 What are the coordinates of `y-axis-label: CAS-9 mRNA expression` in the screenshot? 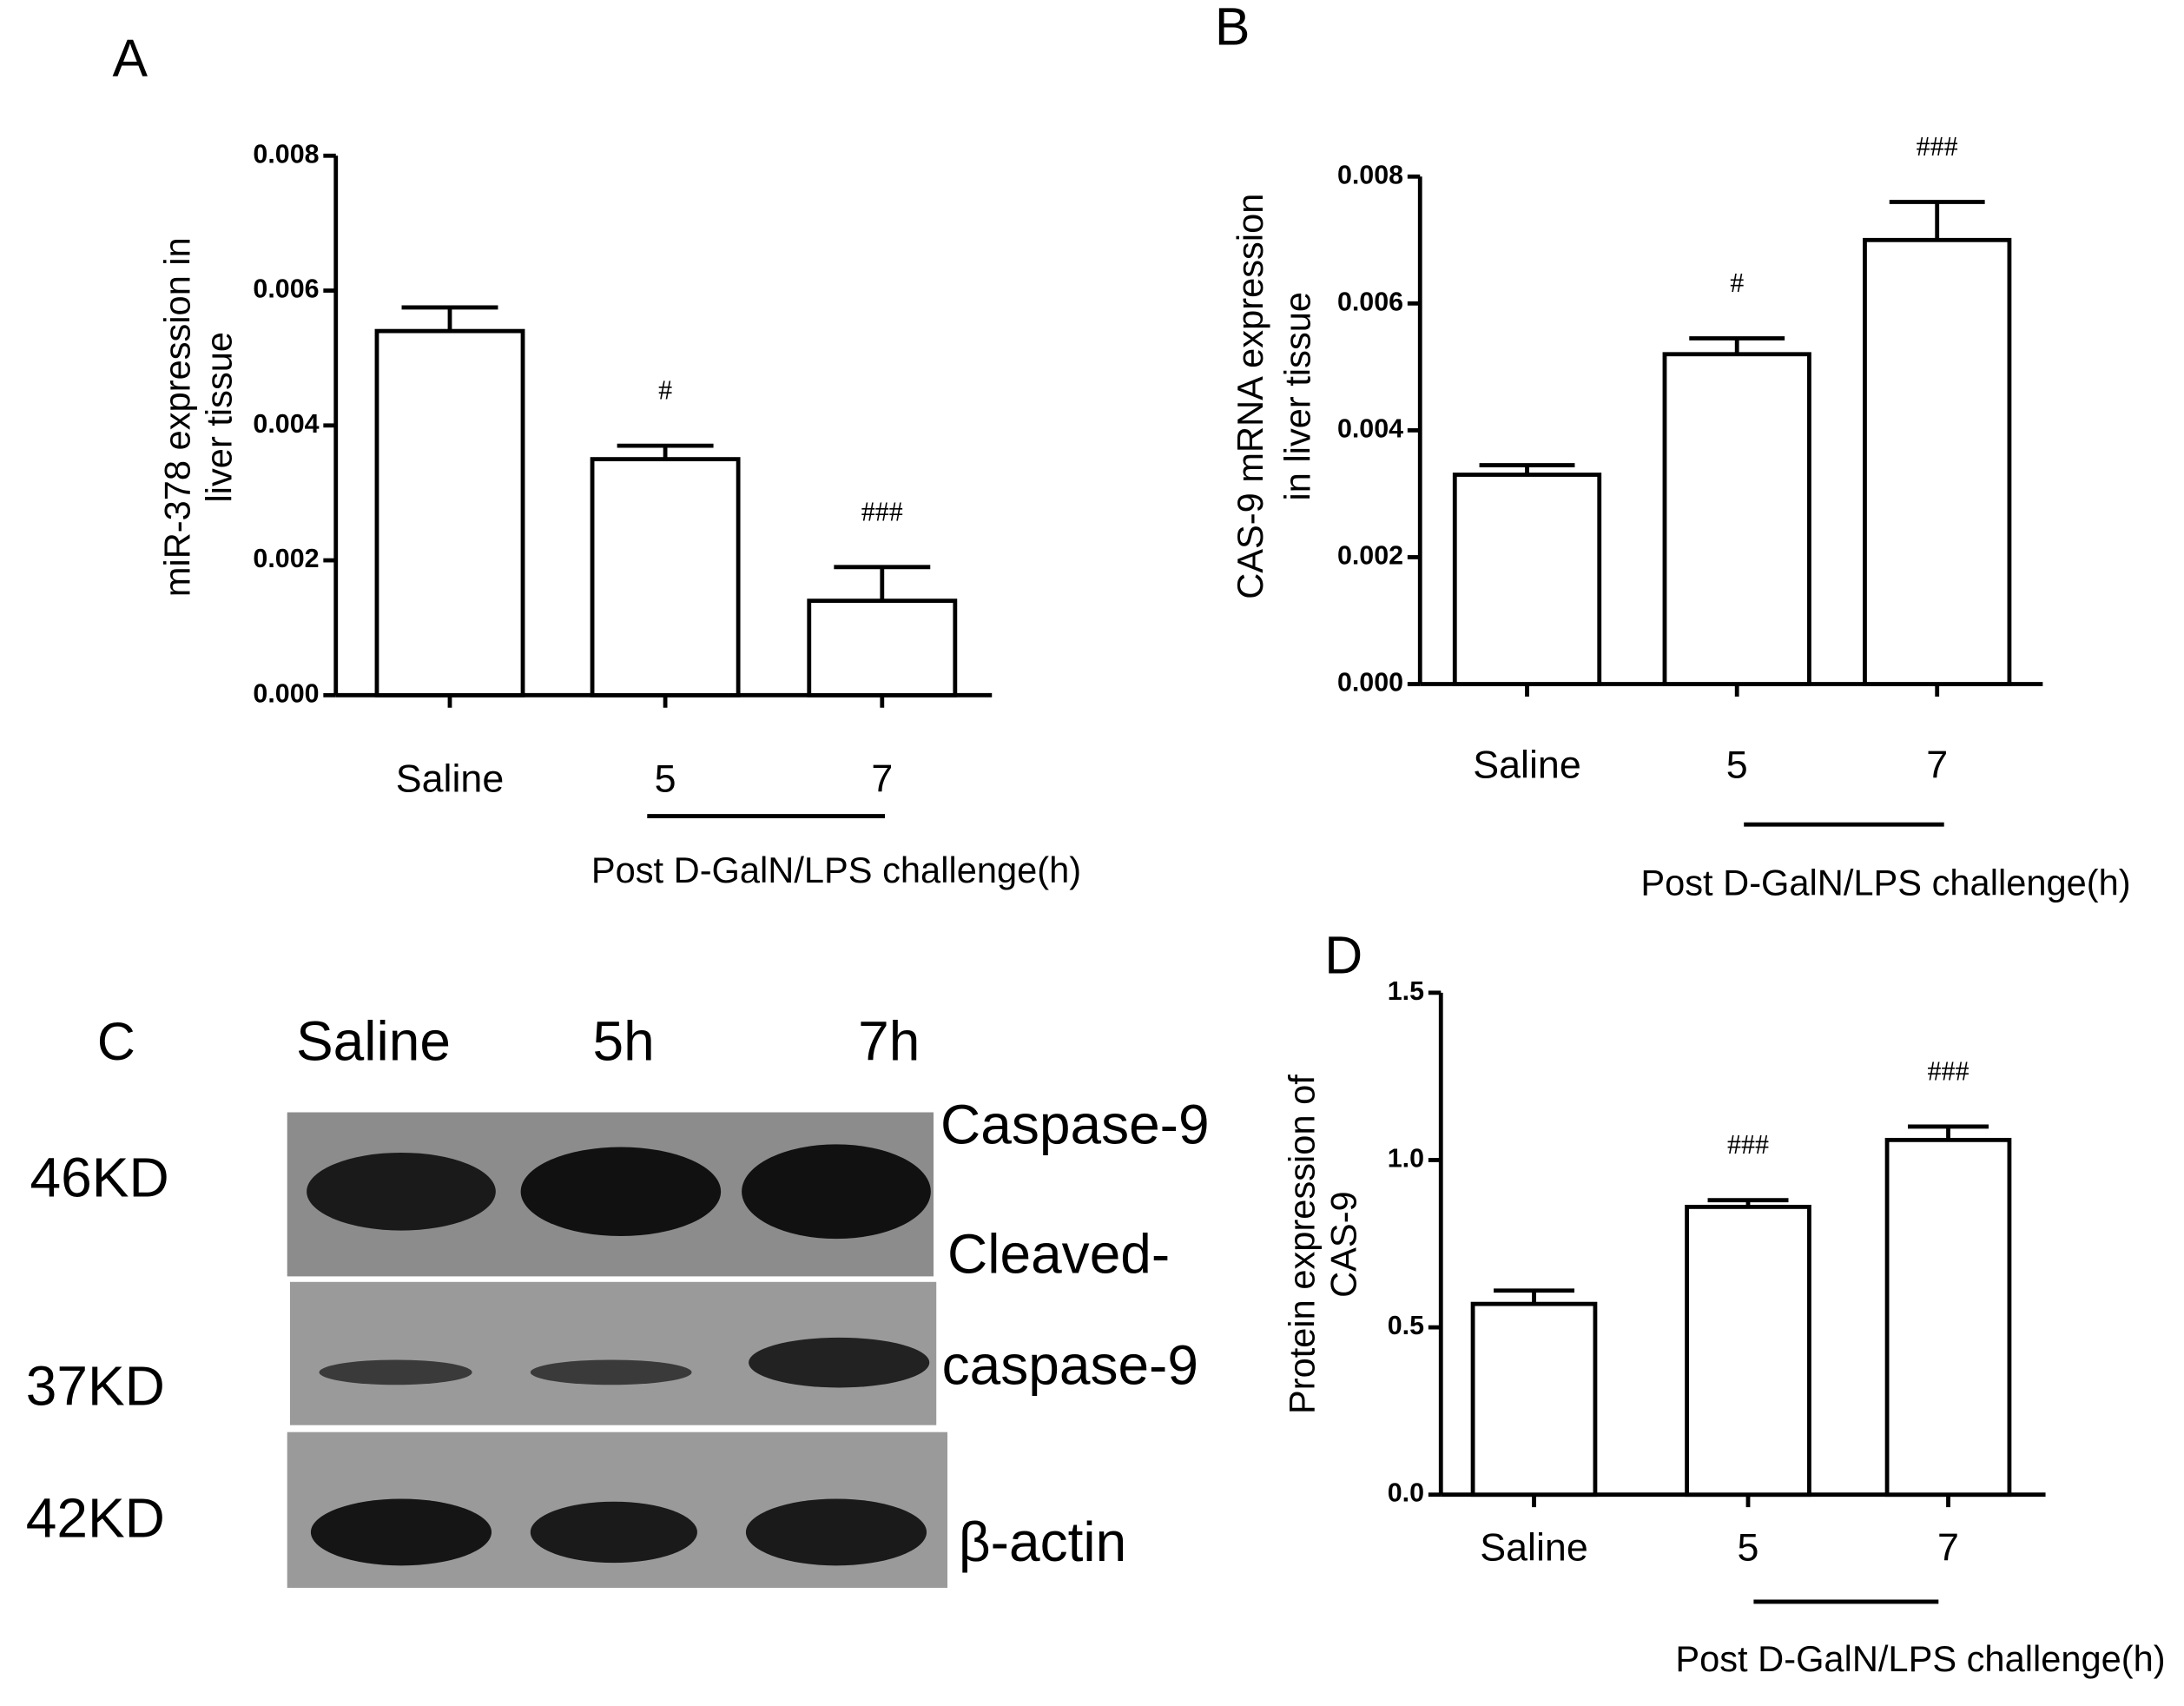 It's located at (1250, 396).